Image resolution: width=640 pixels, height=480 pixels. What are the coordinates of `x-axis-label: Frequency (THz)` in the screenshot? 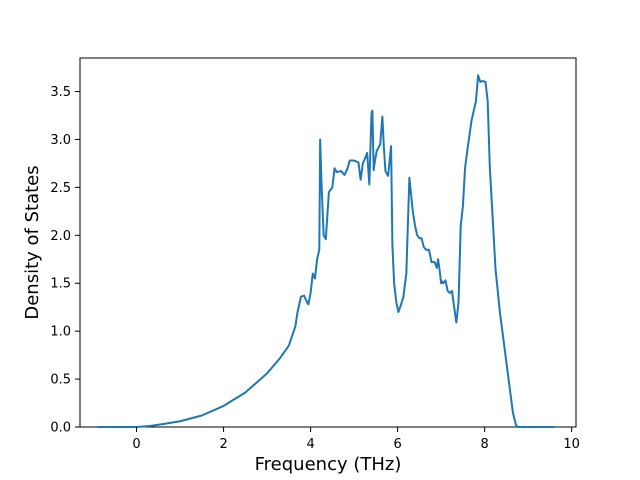 It's located at (328, 464).